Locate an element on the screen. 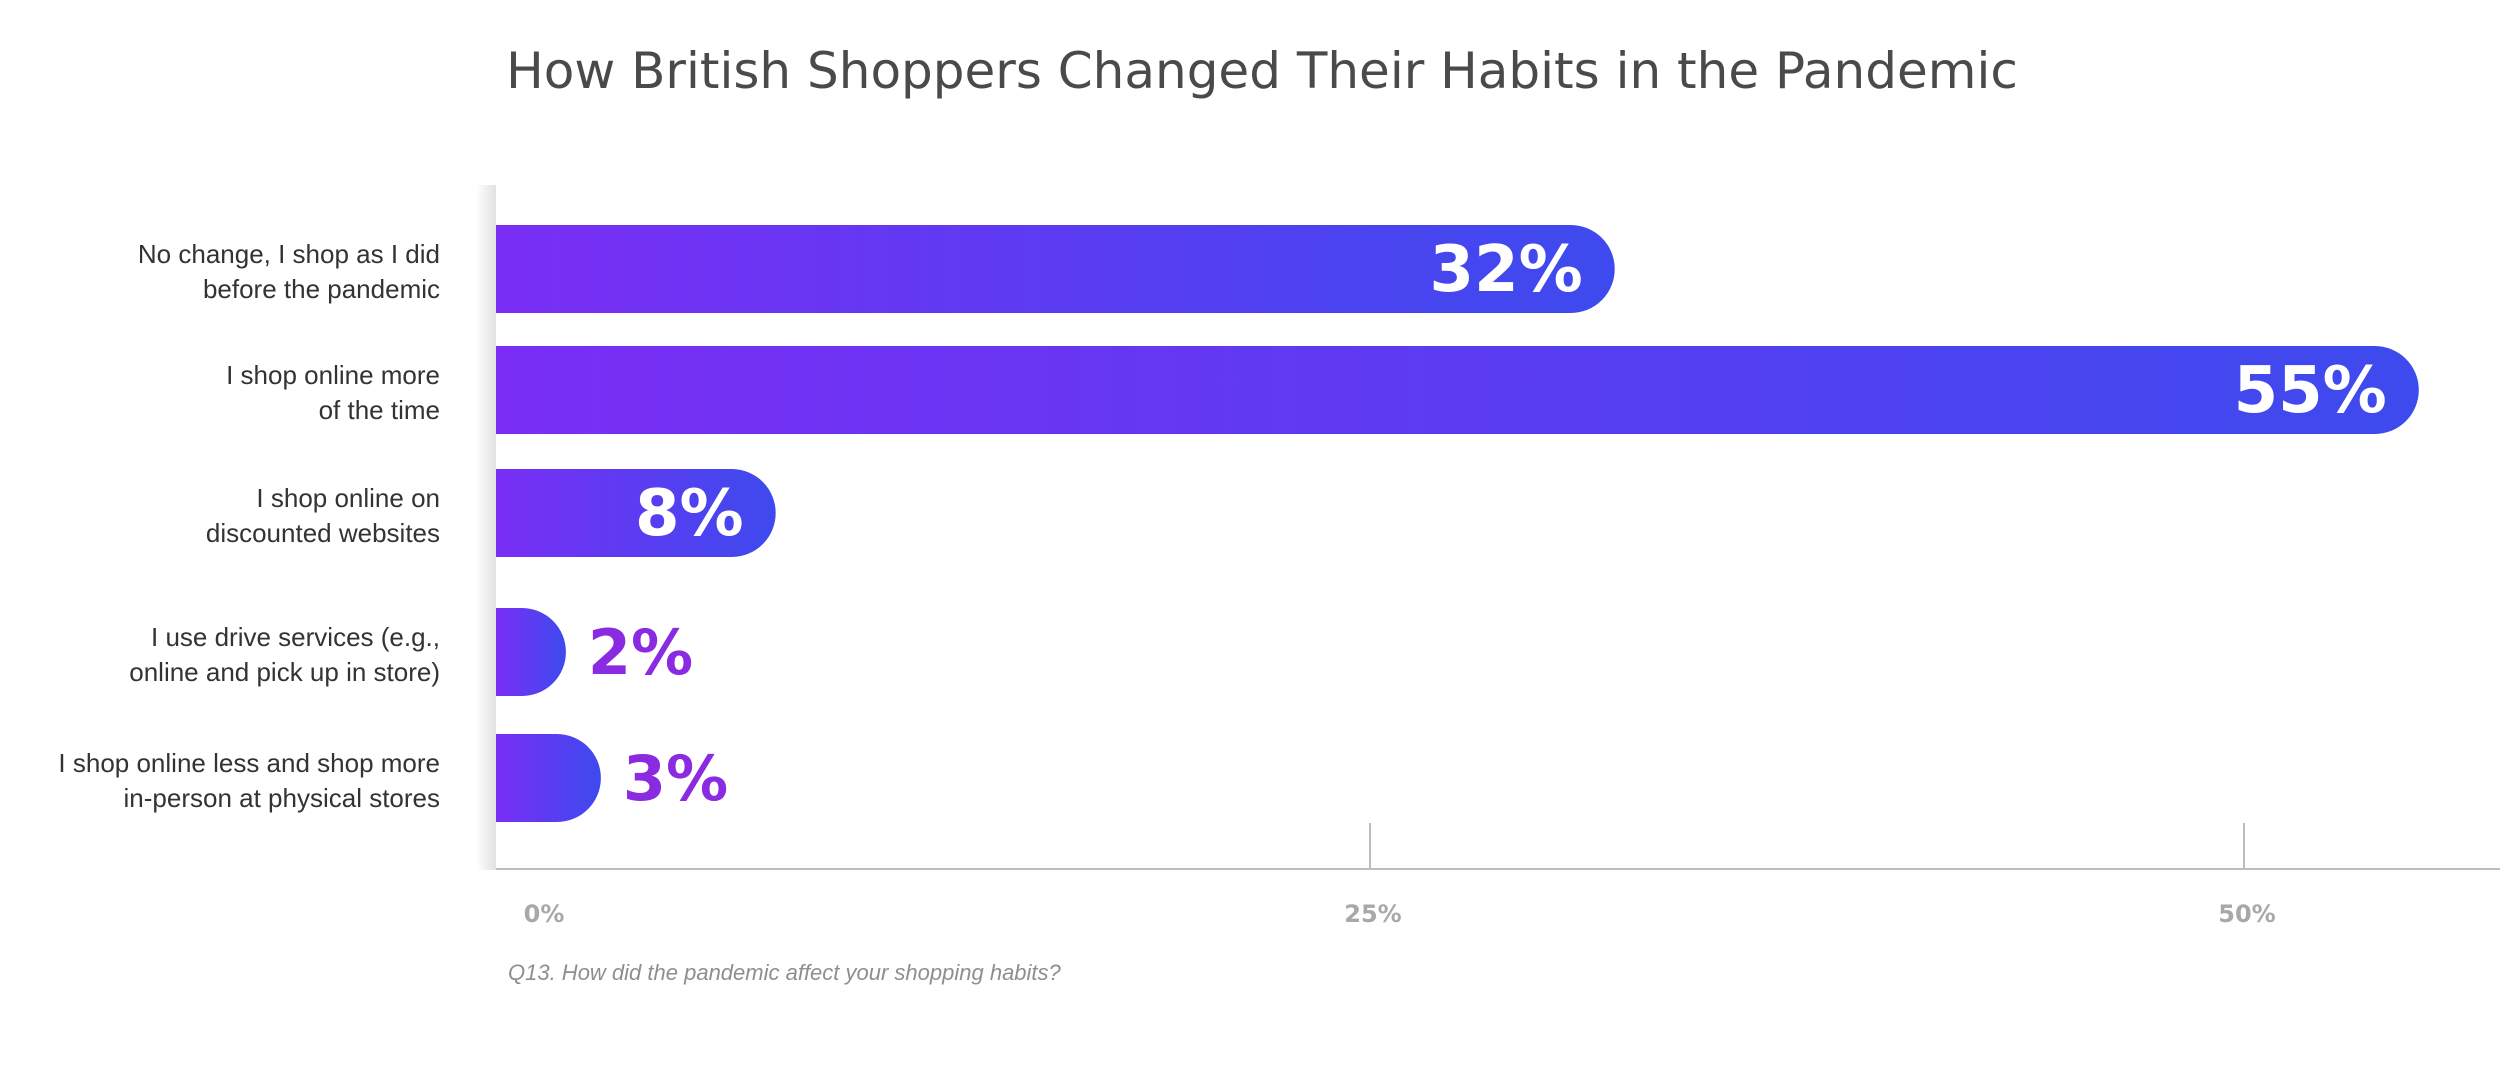  category-label: I shop online less and shop more is located at coordinates (249, 763).